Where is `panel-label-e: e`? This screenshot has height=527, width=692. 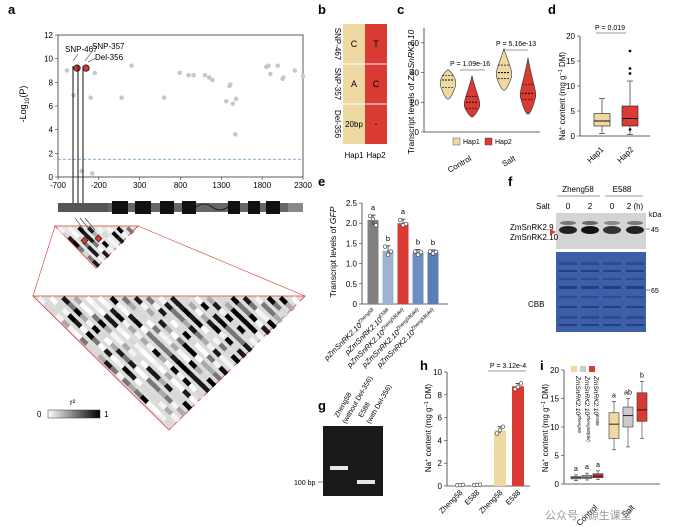
panel-label-e: e is located at coordinates (321, 181).